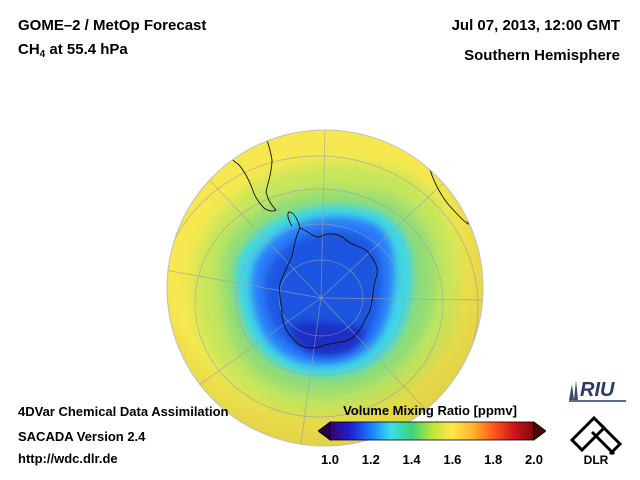  Describe the element at coordinates (370, 459) in the screenshot. I see `colorbar-tick-label: 1.2` at that location.